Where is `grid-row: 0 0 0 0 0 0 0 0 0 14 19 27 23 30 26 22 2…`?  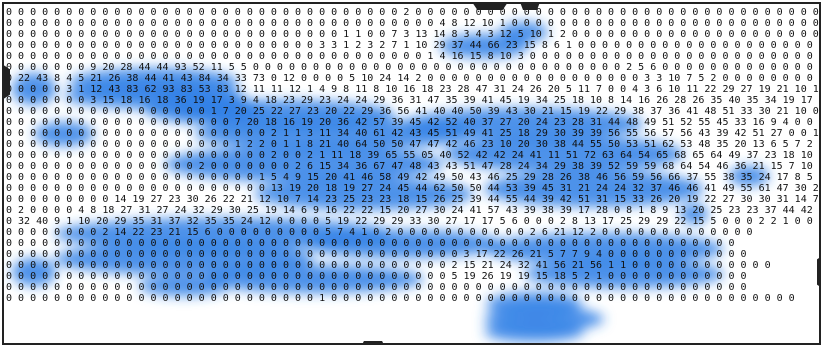
grid-row: 0 0 0 0 0 0 0 0 0 14 19 27 23 30 26 22 2… is located at coordinates (412, 199).